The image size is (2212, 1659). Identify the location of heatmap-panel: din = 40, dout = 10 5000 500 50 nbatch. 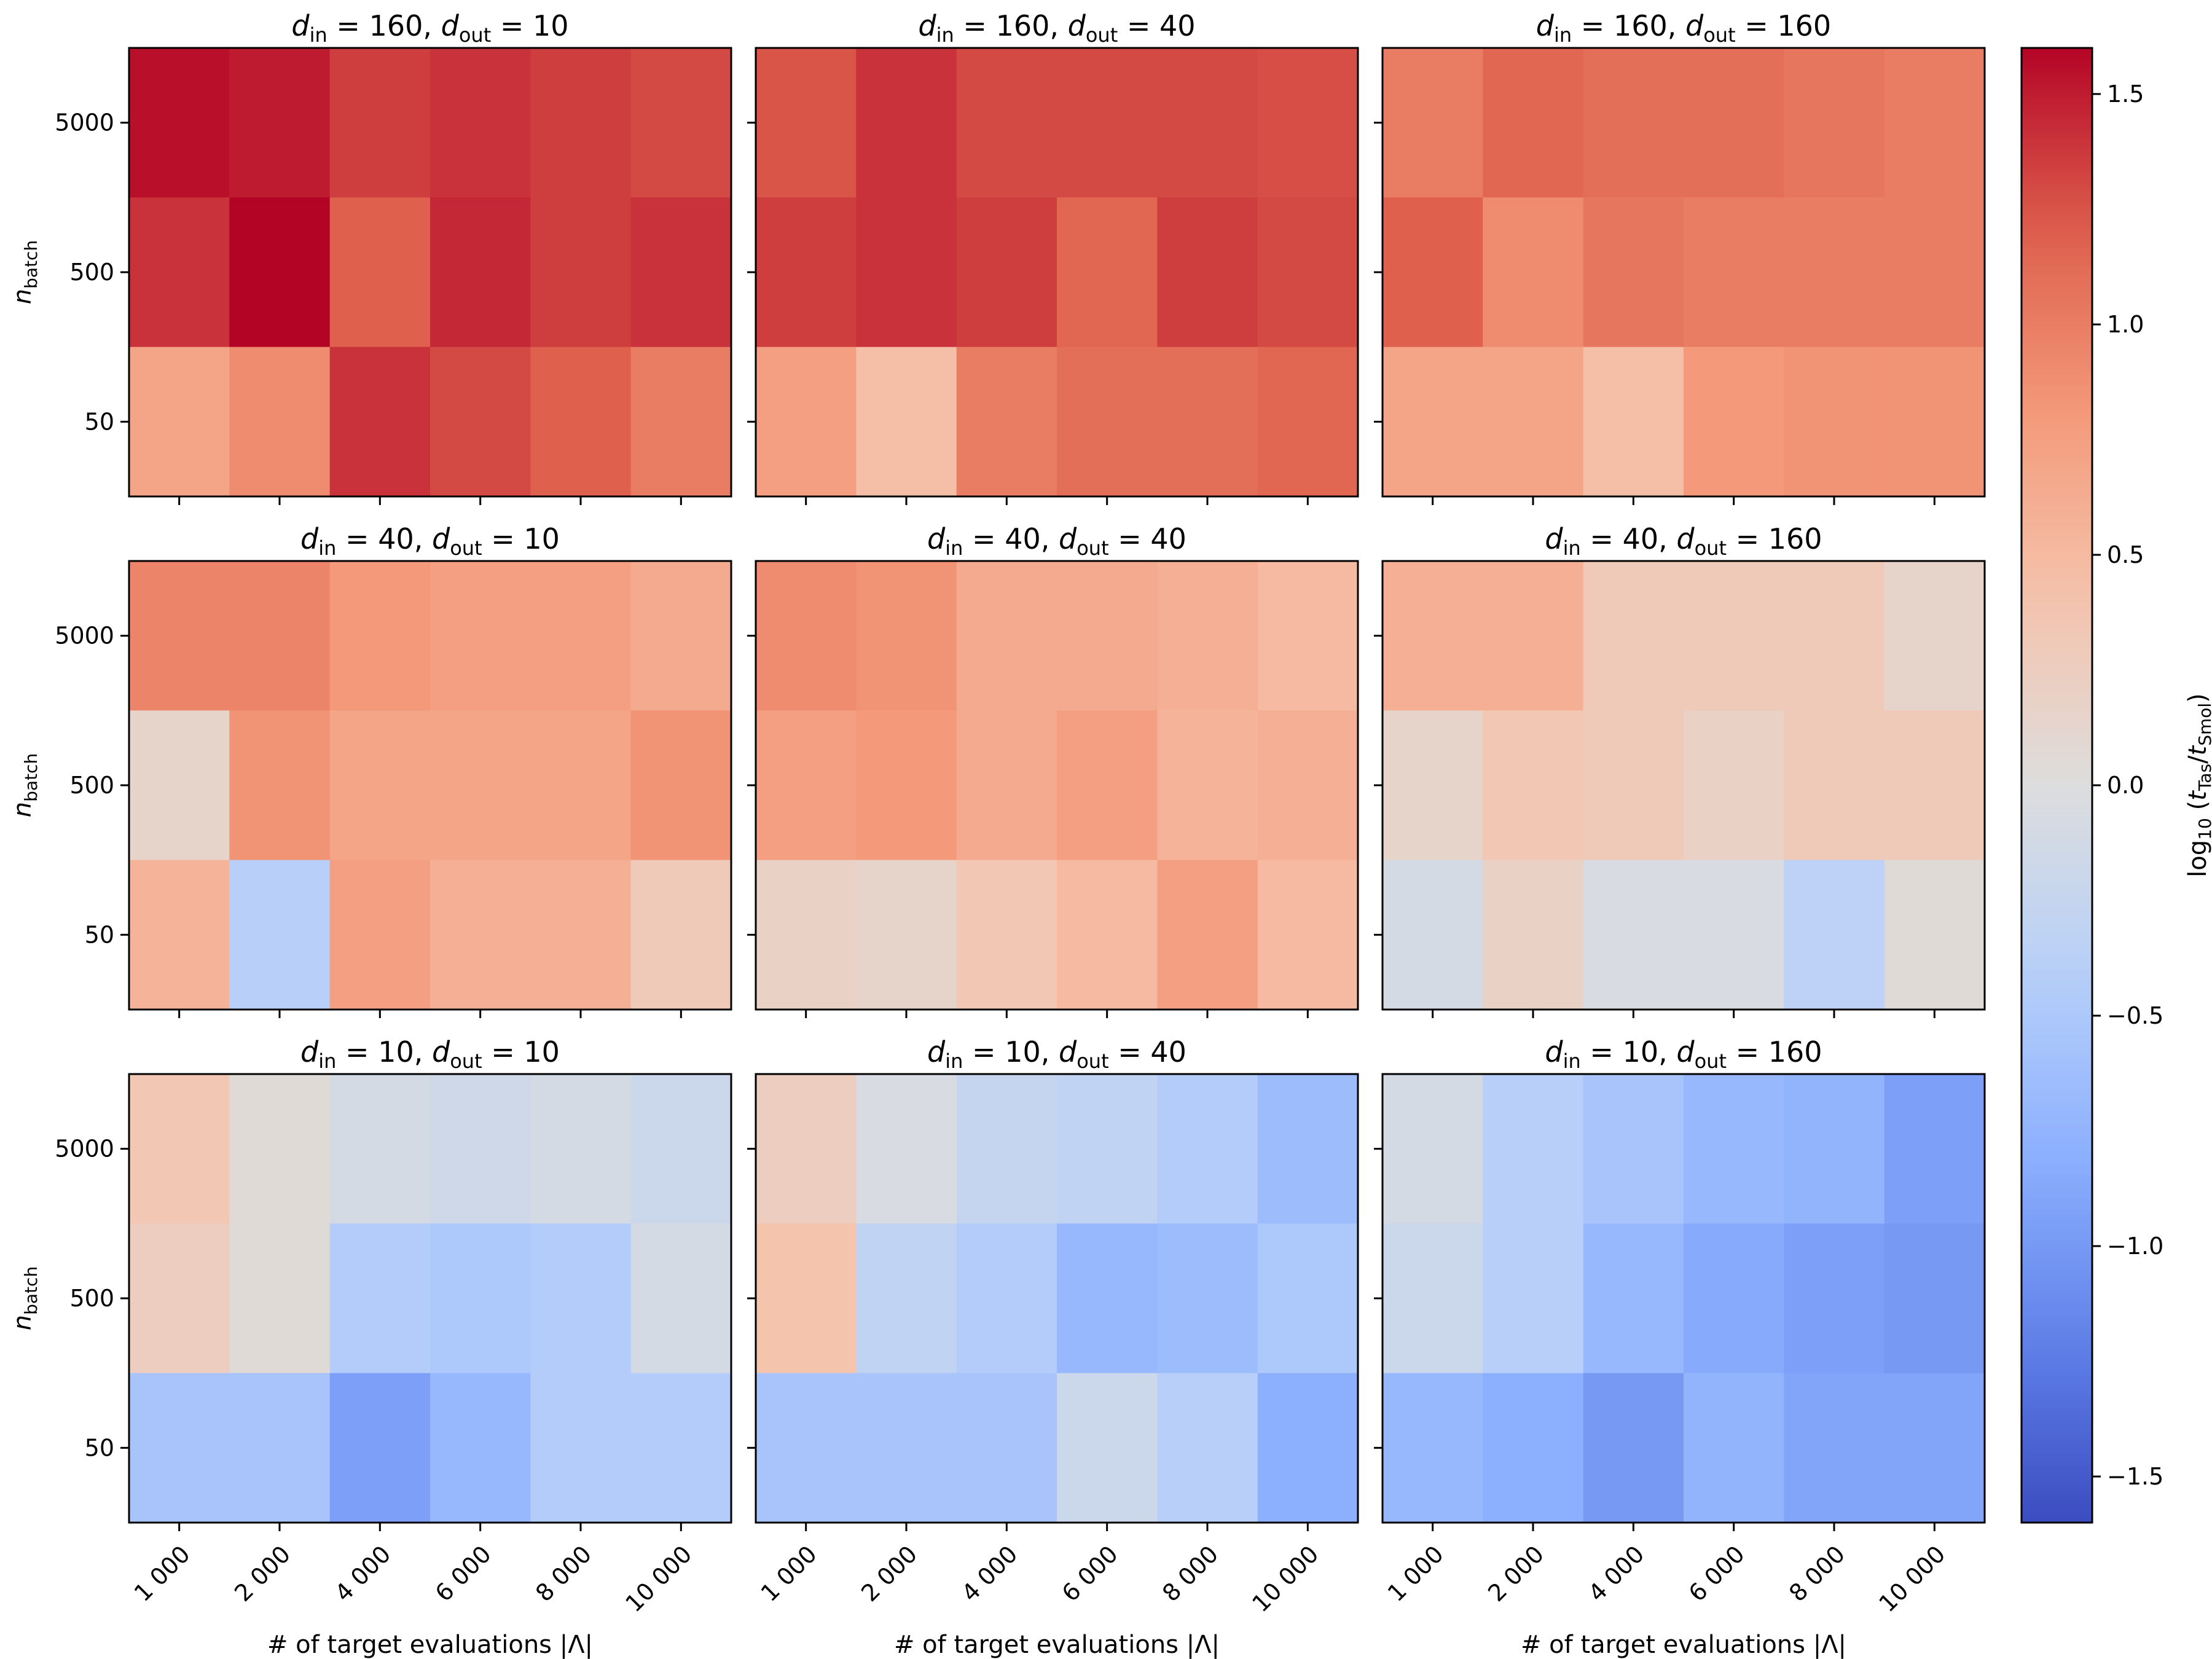
(370, 770).